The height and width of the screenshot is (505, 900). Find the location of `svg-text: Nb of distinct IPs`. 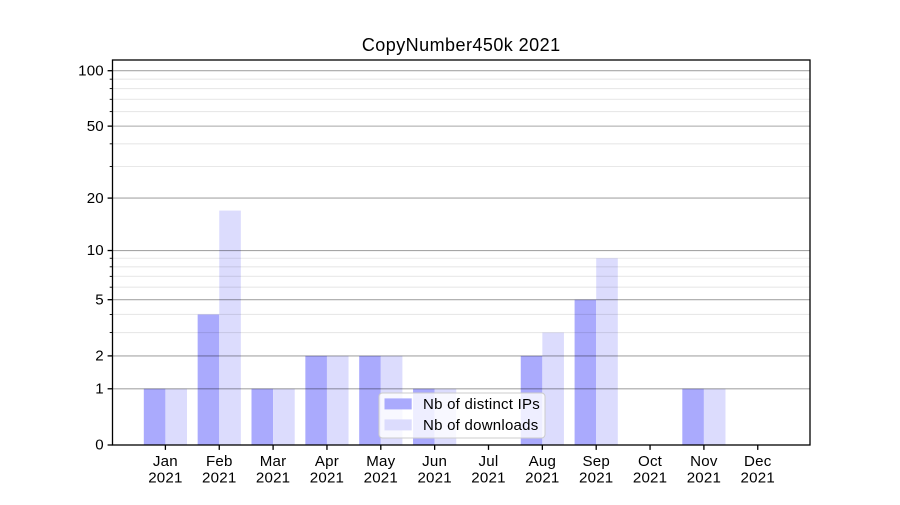

svg-text: Nb of distinct IPs is located at coordinates (481, 404).